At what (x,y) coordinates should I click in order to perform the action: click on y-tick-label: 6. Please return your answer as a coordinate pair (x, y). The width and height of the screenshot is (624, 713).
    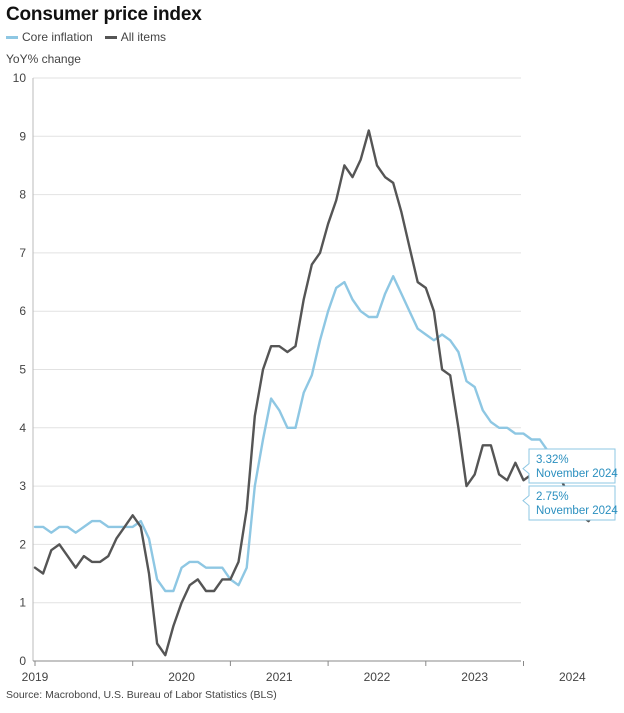
    Looking at the image, I should click on (22, 311).